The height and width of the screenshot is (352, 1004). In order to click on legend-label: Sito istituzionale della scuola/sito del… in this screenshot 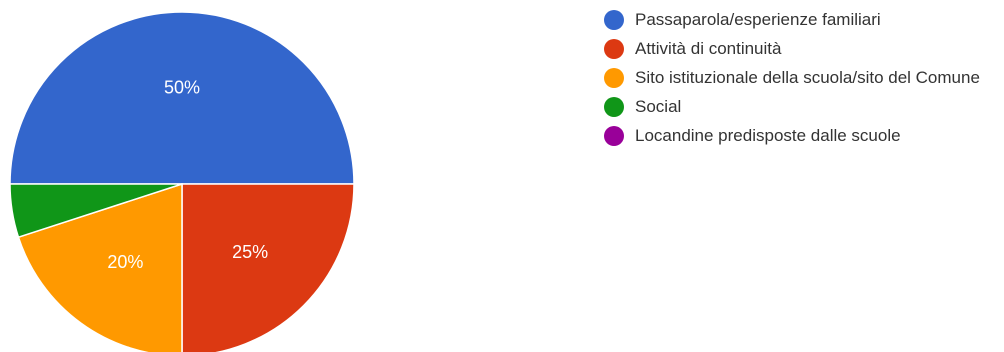, I will do `click(807, 77)`.